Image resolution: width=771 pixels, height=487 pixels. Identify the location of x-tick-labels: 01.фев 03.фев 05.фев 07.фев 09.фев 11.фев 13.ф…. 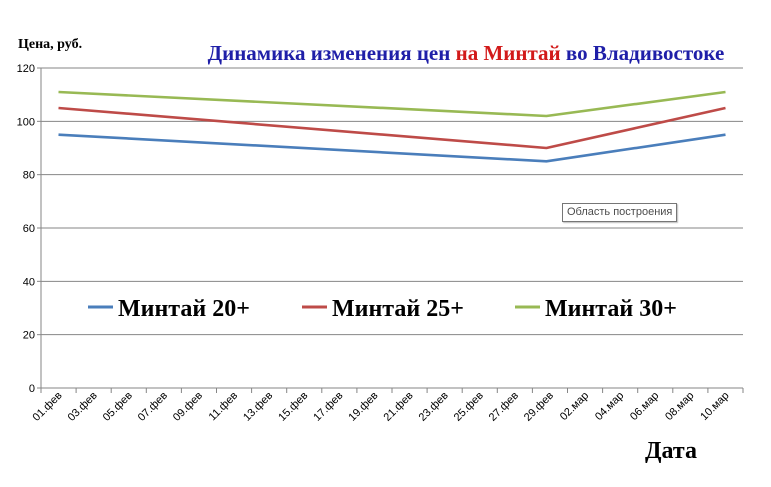
(381, 407).